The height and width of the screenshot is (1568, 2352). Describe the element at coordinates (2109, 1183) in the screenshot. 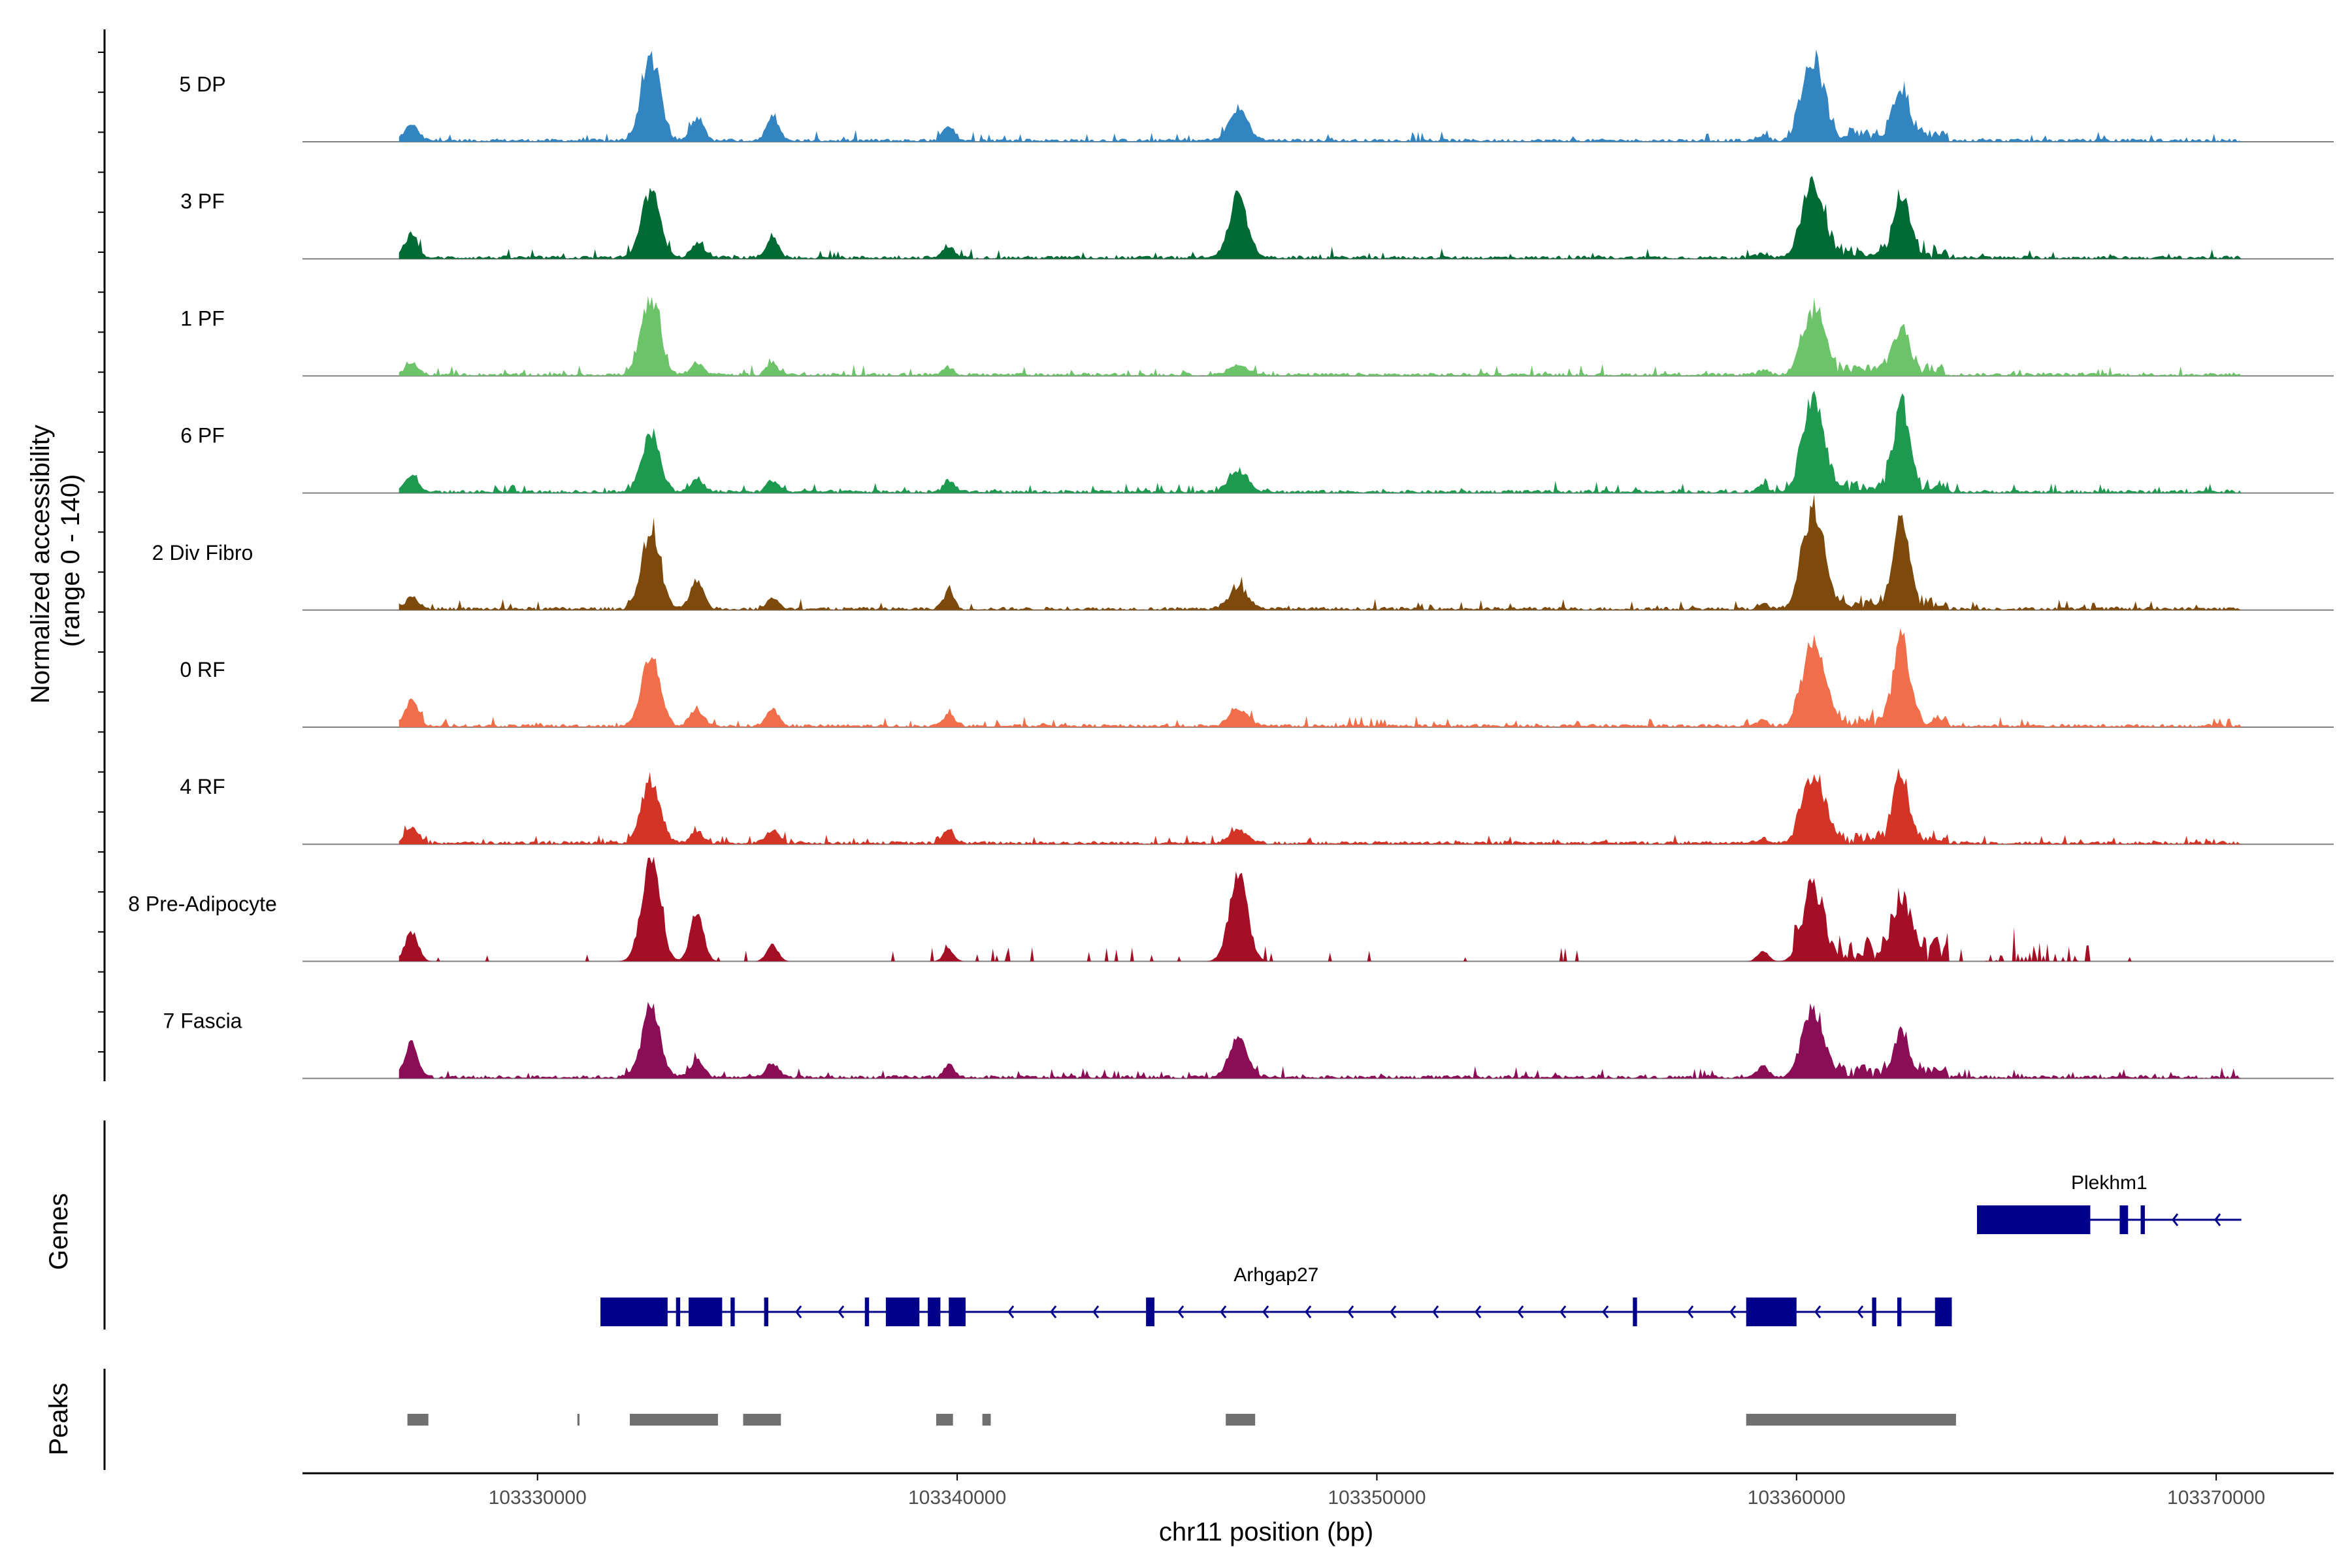

I see `gene-name: Plekhm1` at that location.